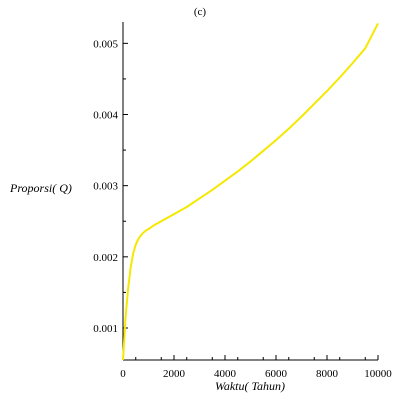  What do you see at coordinates (105, 116) in the screenshot?
I see `y-tick-label: 0.004` at bounding box center [105, 116].